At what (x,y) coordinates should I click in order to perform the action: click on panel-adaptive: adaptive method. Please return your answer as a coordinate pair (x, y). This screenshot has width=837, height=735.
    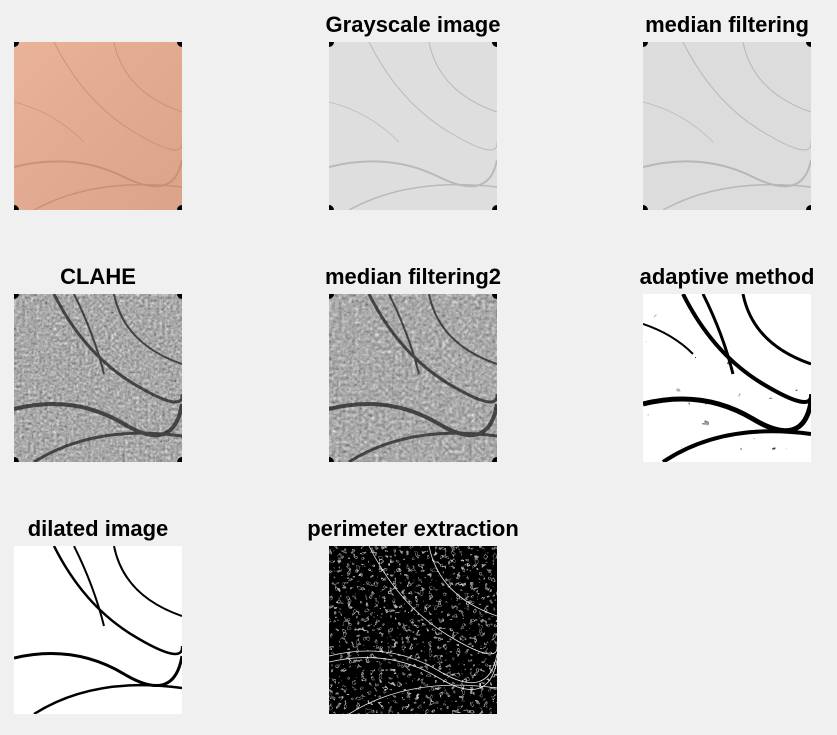
    Looking at the image, I should click on (727, 363).